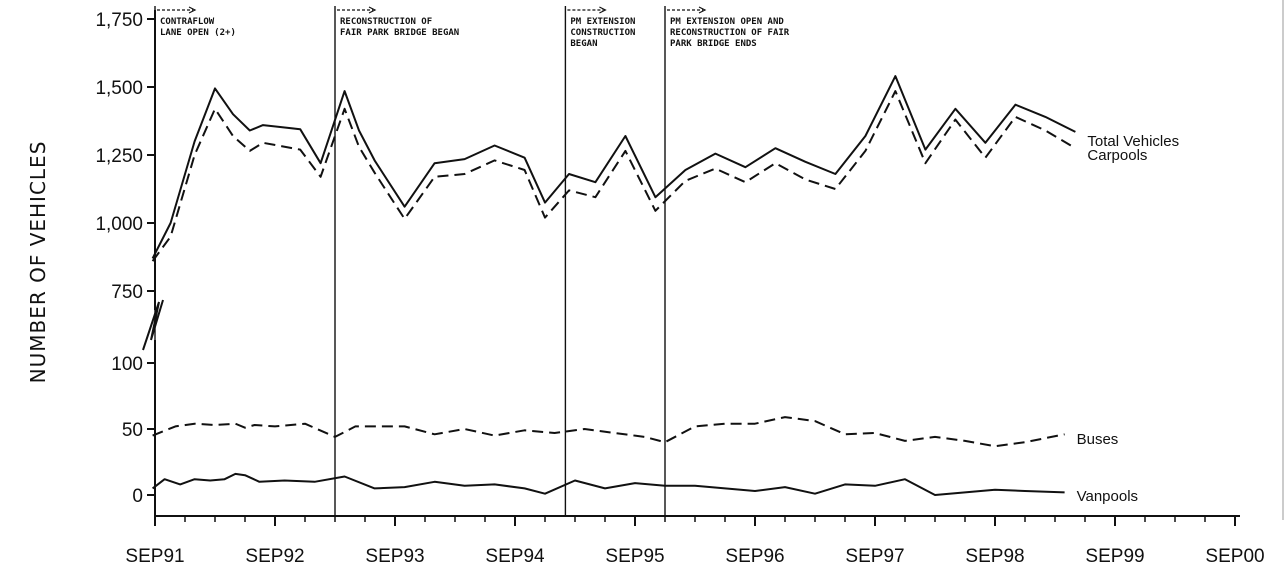 The height and width of the screenshot is (568, 1287). What do you see at coordinates (1133, 141) in the screenshot?
I see `series-label-total-vehicles: Total Vehicles` at bounding box center [1133, 141].